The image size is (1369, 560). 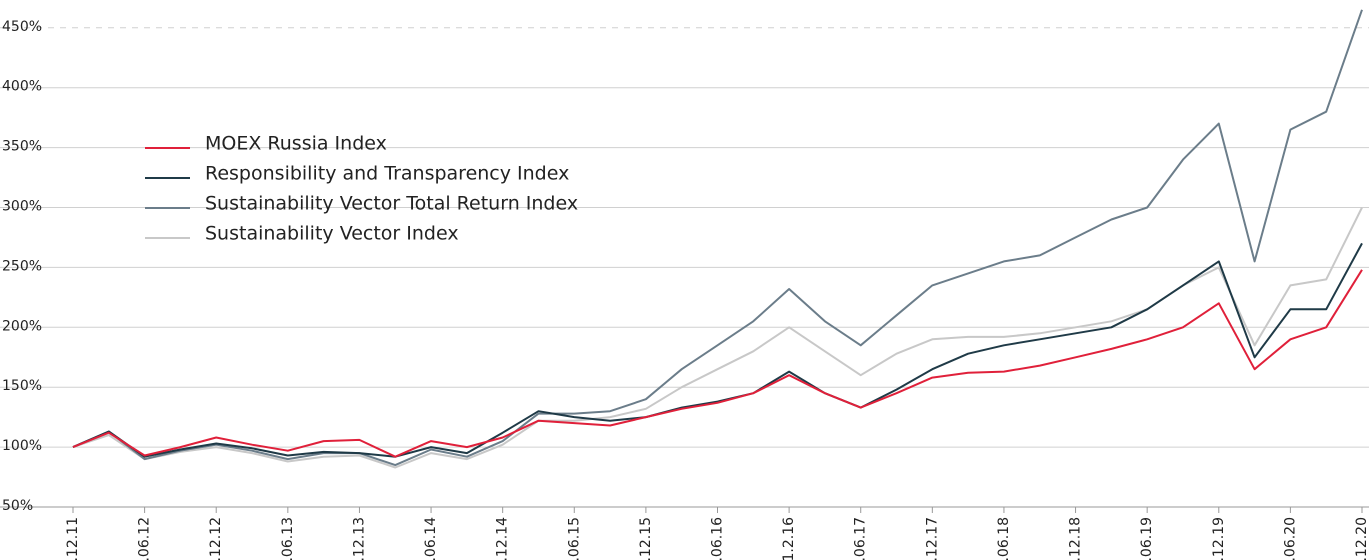 I want to click on y-tick-label: 50%, so click(x=17, y=506).